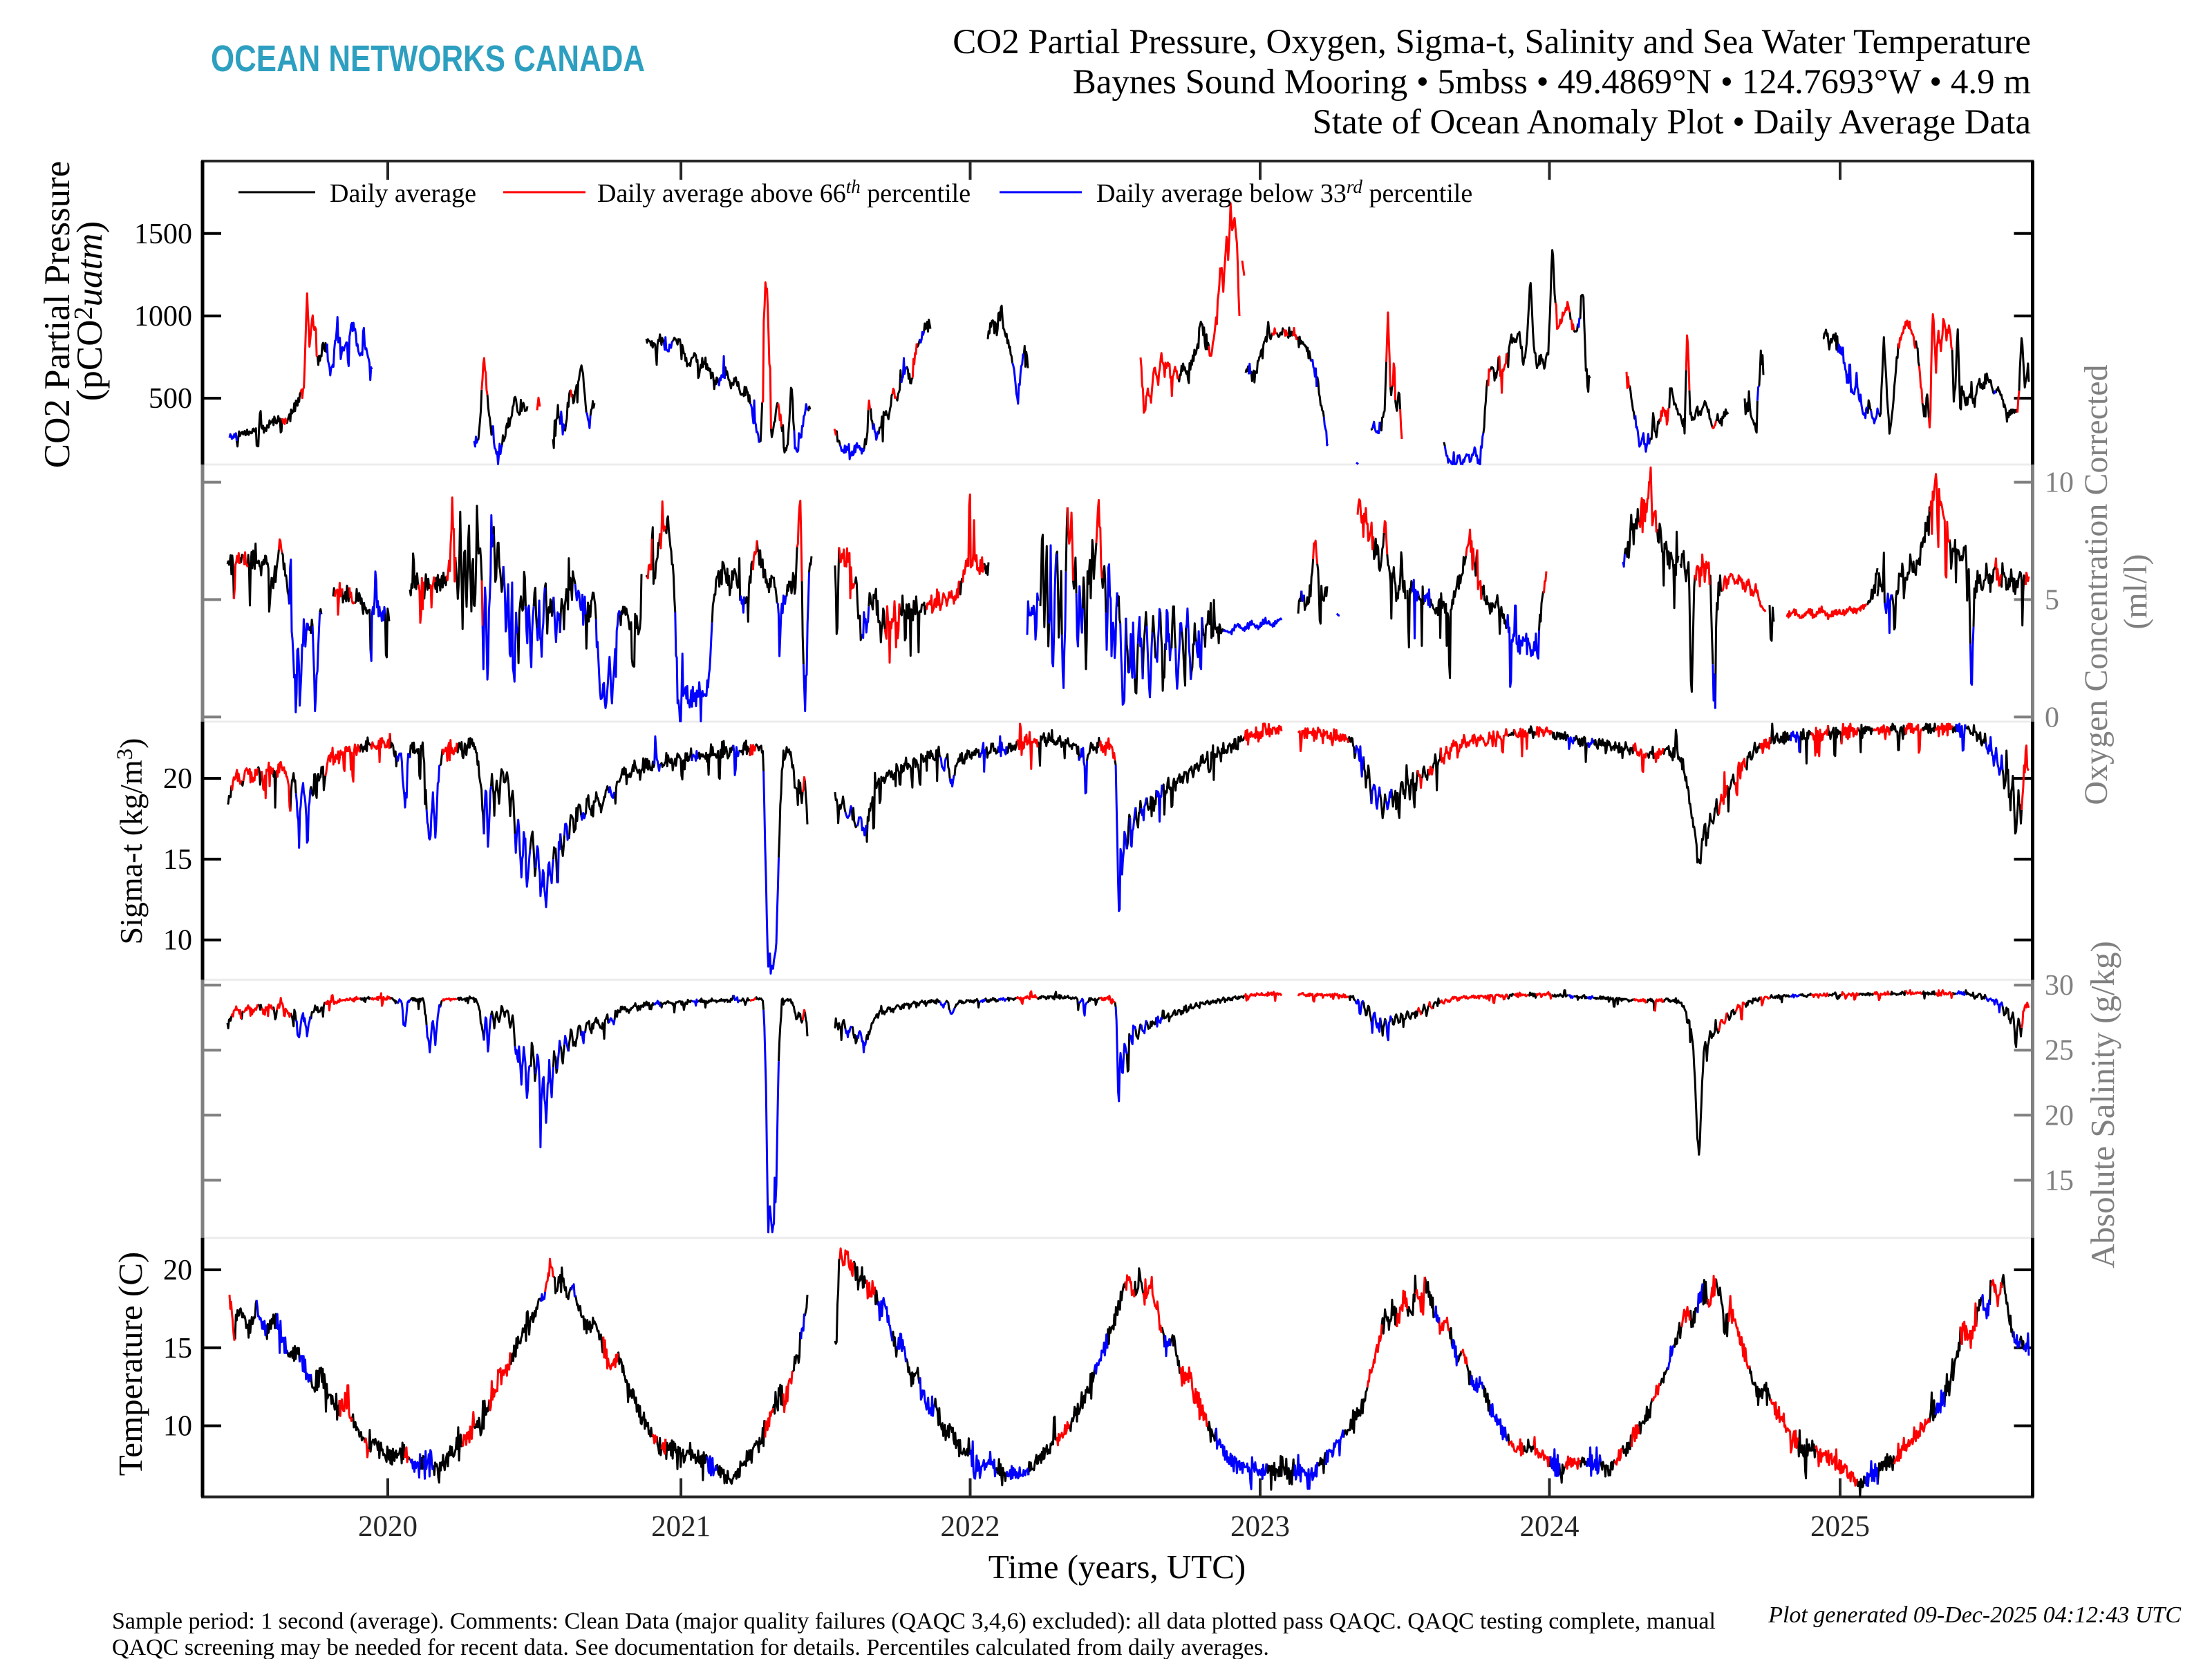 The image size is (2212, 1659). I want to click on svg-text: 500, so click(170, 399).